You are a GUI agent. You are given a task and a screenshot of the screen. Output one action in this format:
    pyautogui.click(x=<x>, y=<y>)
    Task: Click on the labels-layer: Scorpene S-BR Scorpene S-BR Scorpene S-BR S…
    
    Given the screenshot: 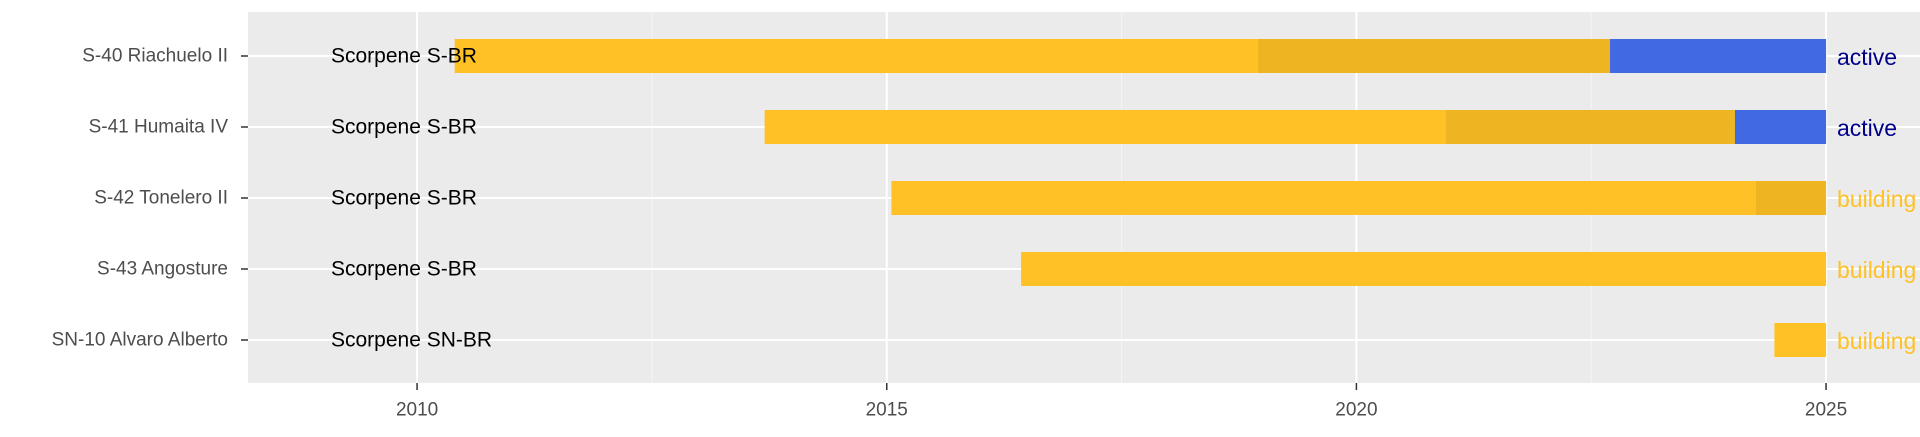 What is the action you would take?
    pyautogui.click(x=411, y=198)
    